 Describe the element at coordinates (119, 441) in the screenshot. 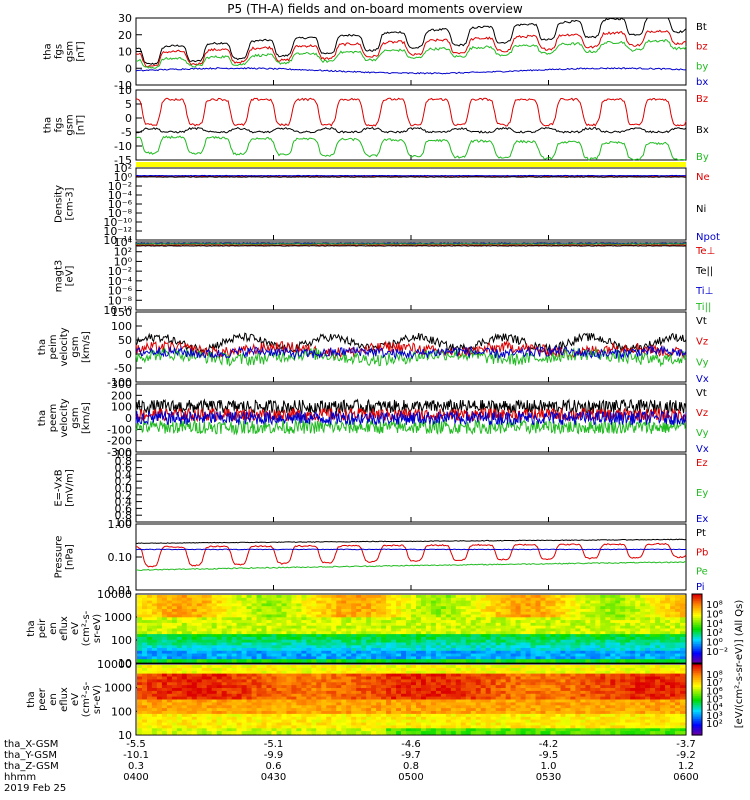

I see `y-tick-label: -200` at that location.